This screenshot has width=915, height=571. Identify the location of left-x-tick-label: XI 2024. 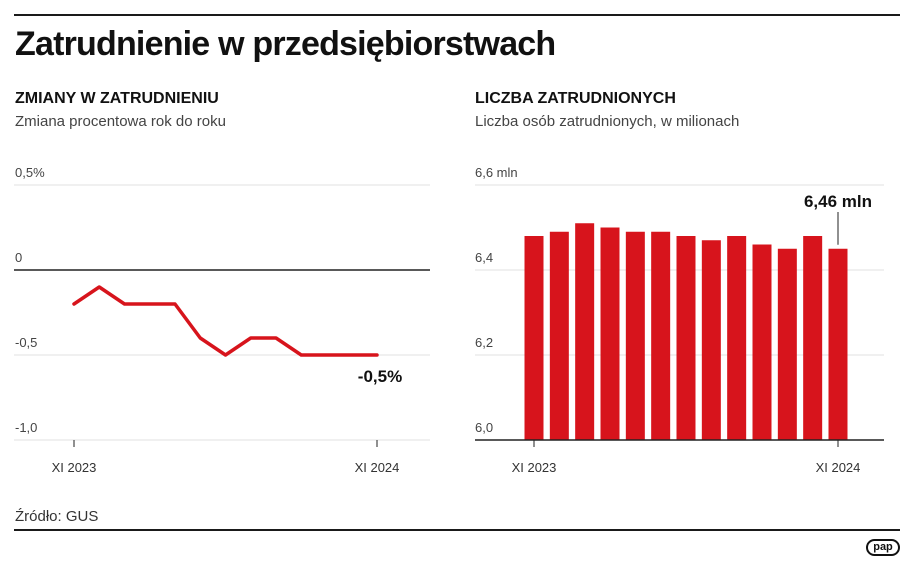
(377, 467).